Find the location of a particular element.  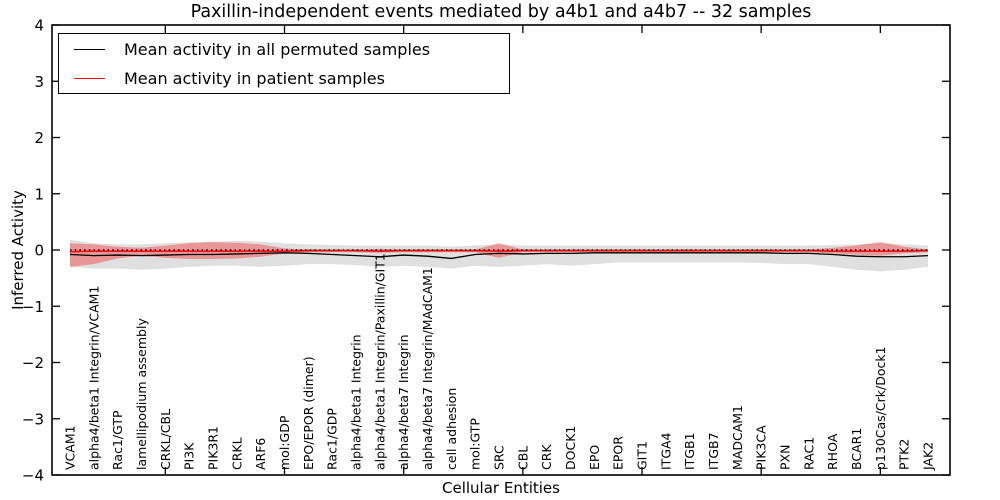

x-tick-label: RAC1 is located at coordinates (808, 453).